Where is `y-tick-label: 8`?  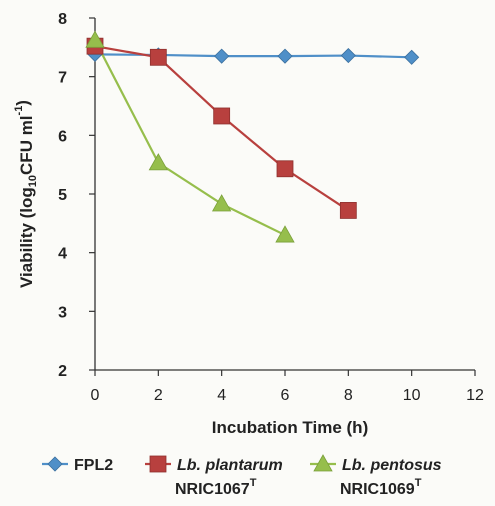
y-tick-label: 8 is located at coordinates (62, 19).